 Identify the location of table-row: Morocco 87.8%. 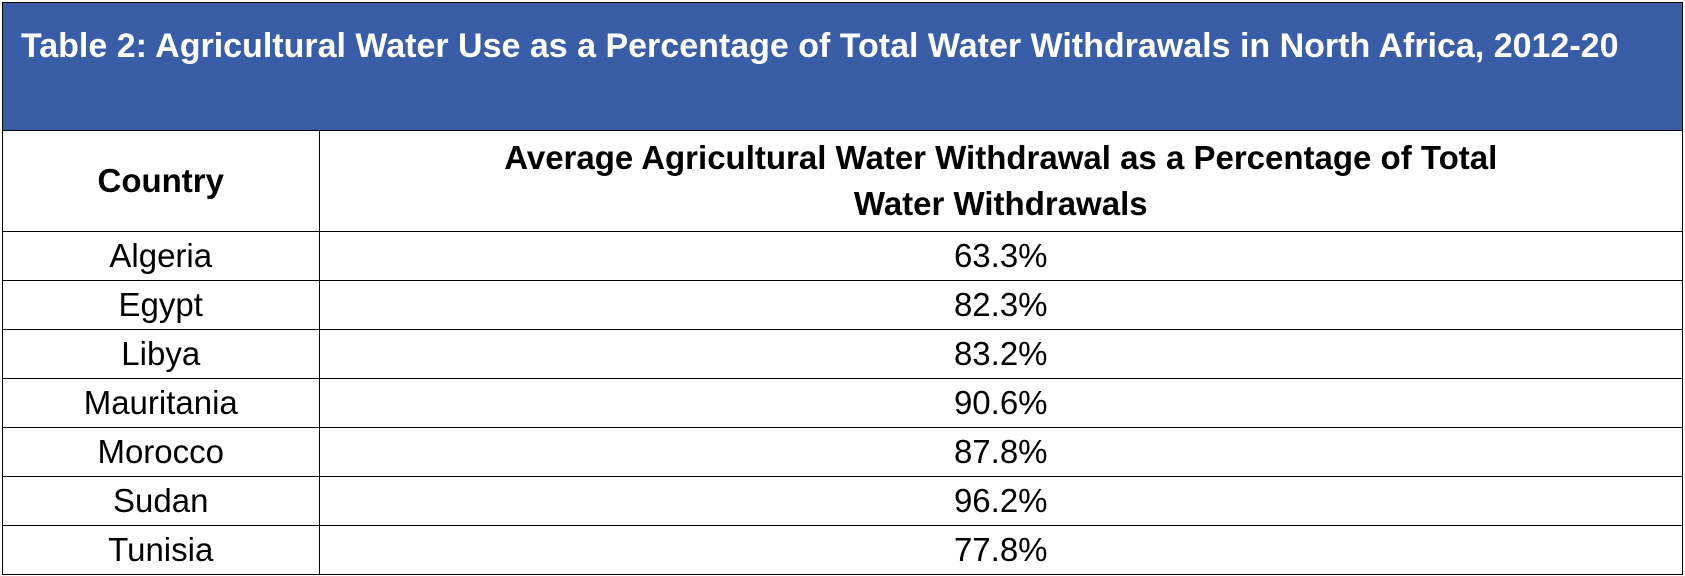
(842, 452).